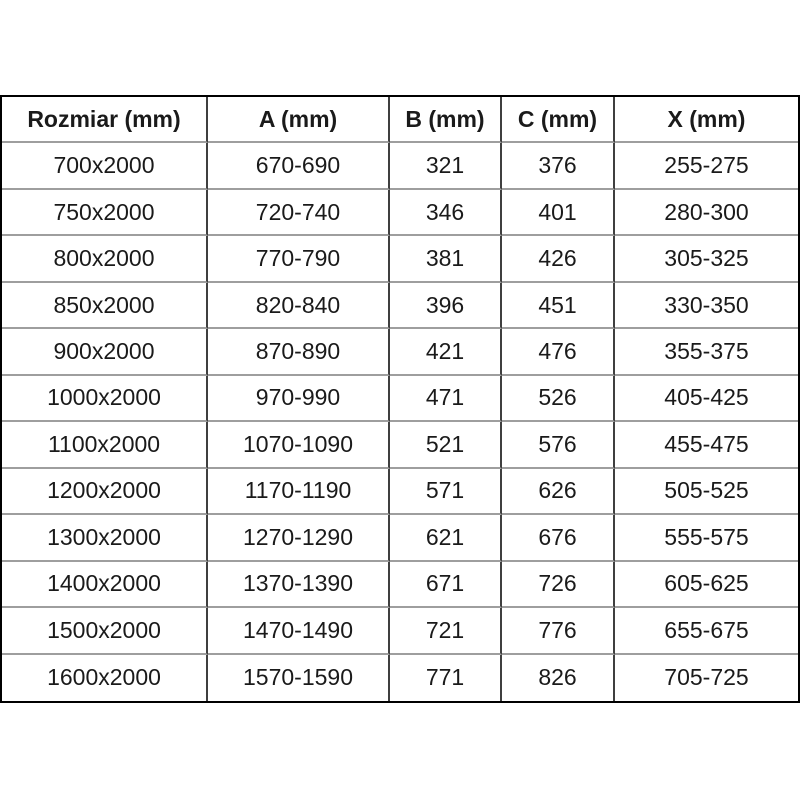  I want to click on column-header: A (mm), so click(299, 120).